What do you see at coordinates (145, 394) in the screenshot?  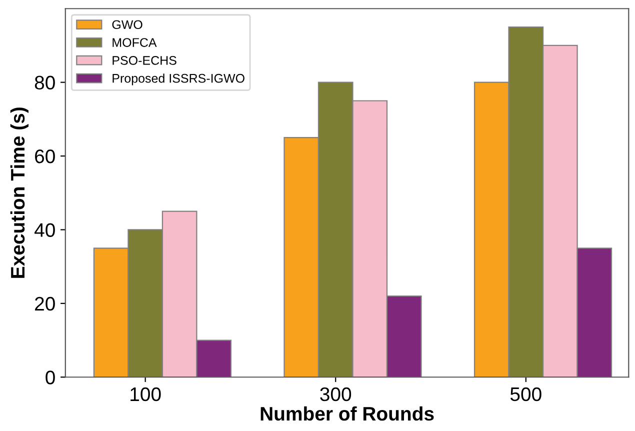 I see `x-tick-label: 100` at bounding box center [145, 394].